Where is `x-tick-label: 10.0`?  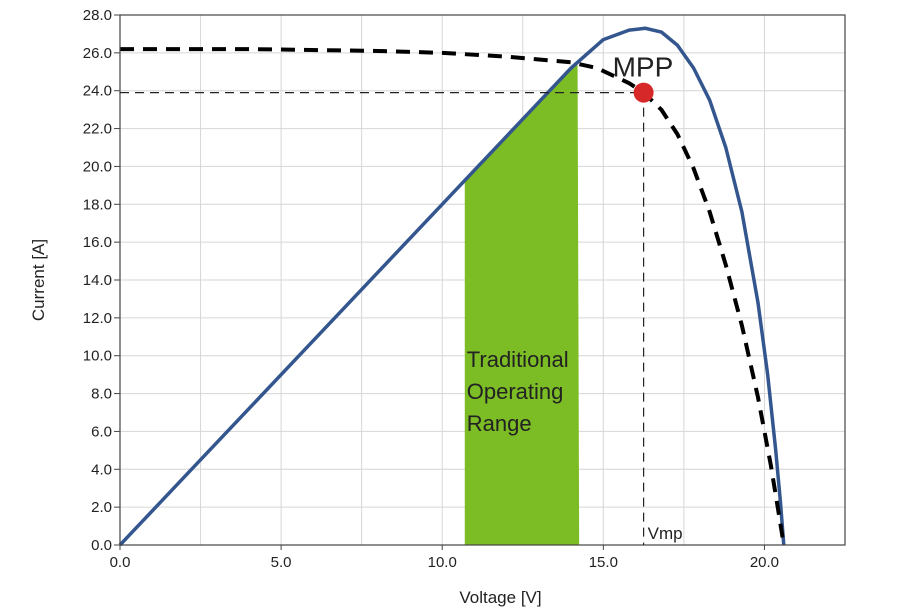
x-tick-label: 10.0 is located at coordinates (442, 562).